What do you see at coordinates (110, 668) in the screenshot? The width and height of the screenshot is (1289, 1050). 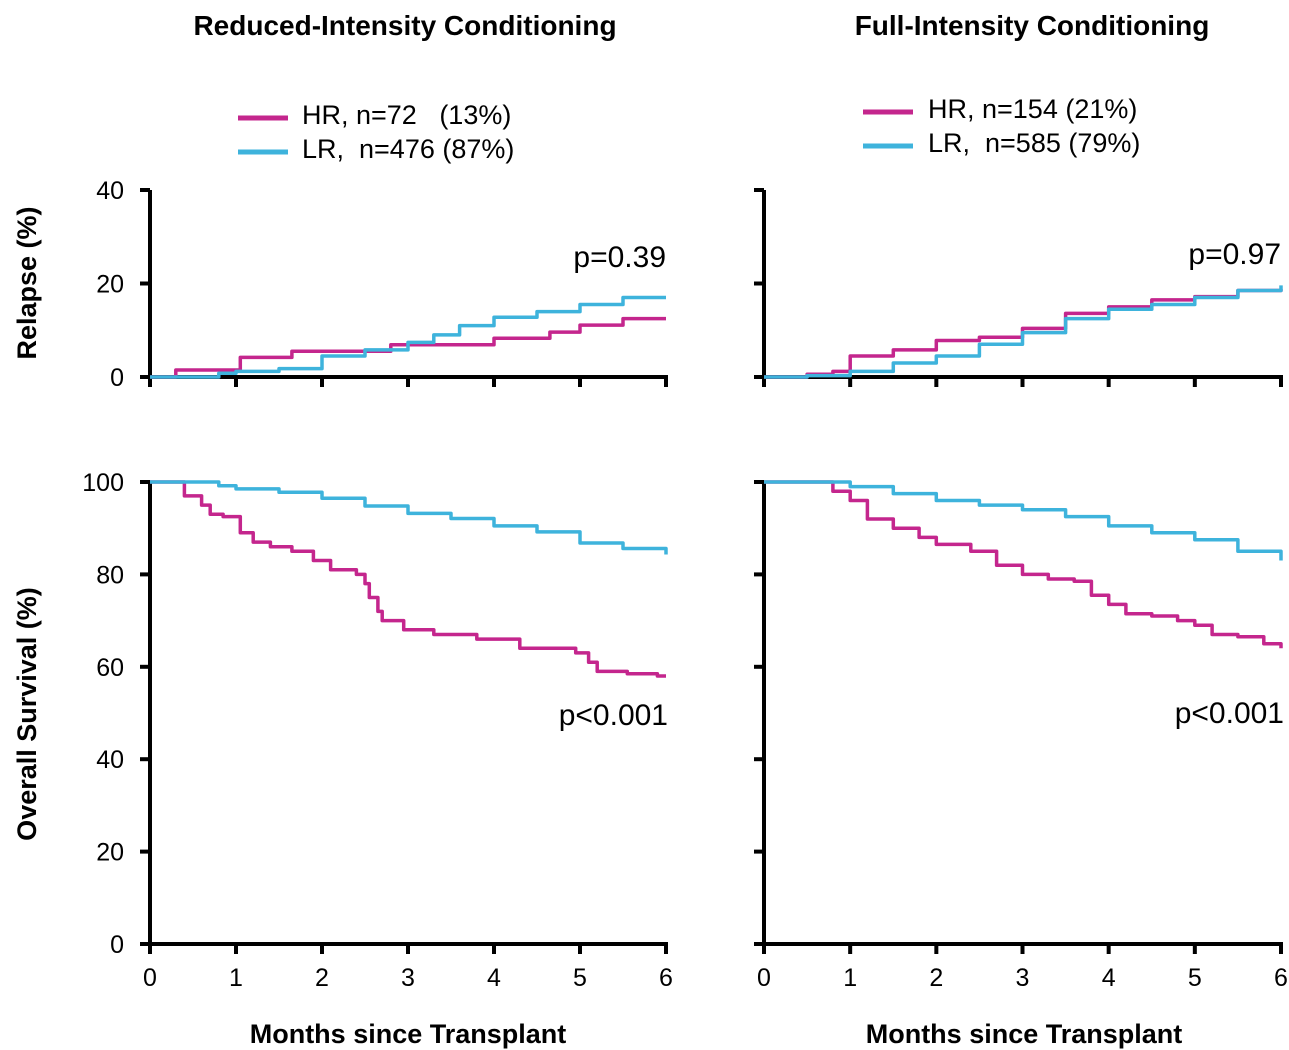 I see `y-tick-label: 60` at bounding box center [110, 668].